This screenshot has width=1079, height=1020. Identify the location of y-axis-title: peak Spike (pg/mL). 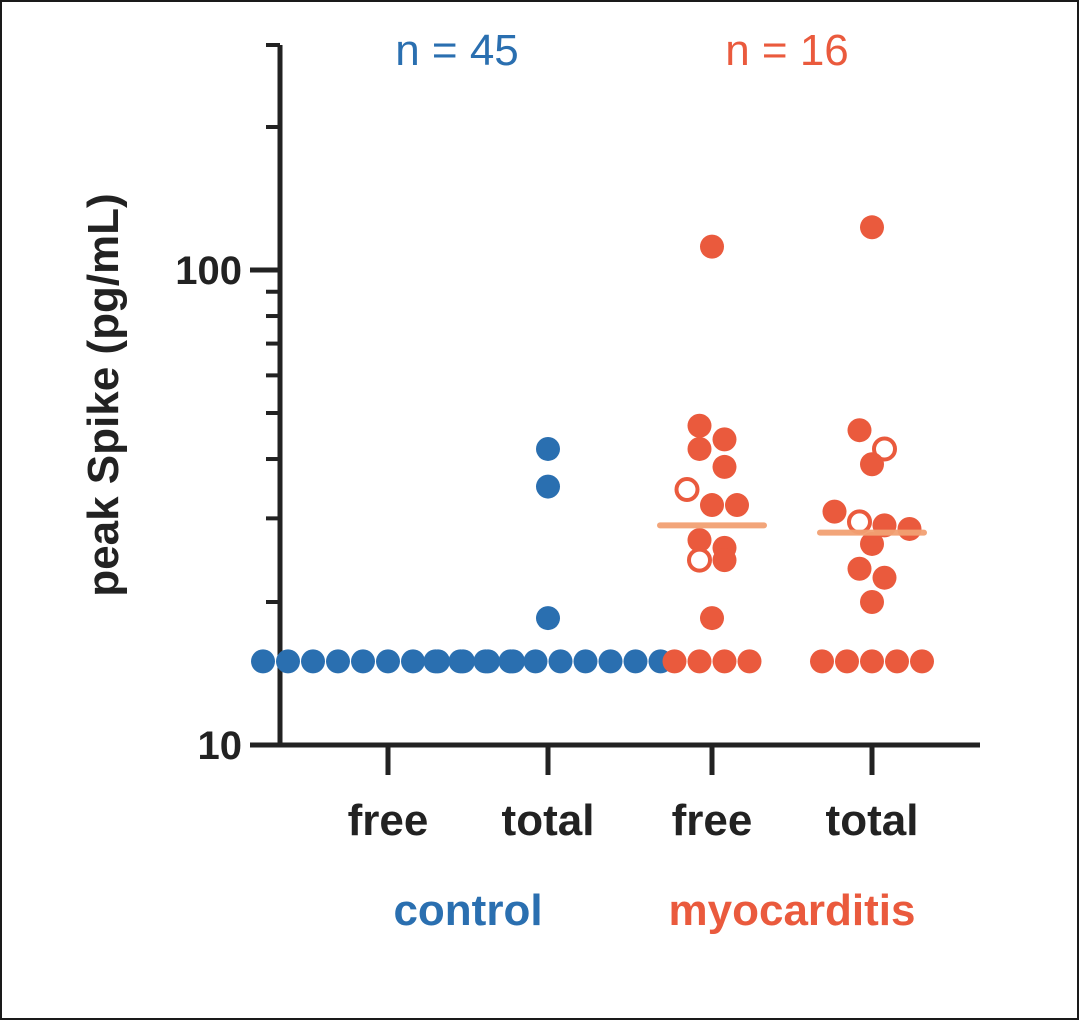
(103, 394).